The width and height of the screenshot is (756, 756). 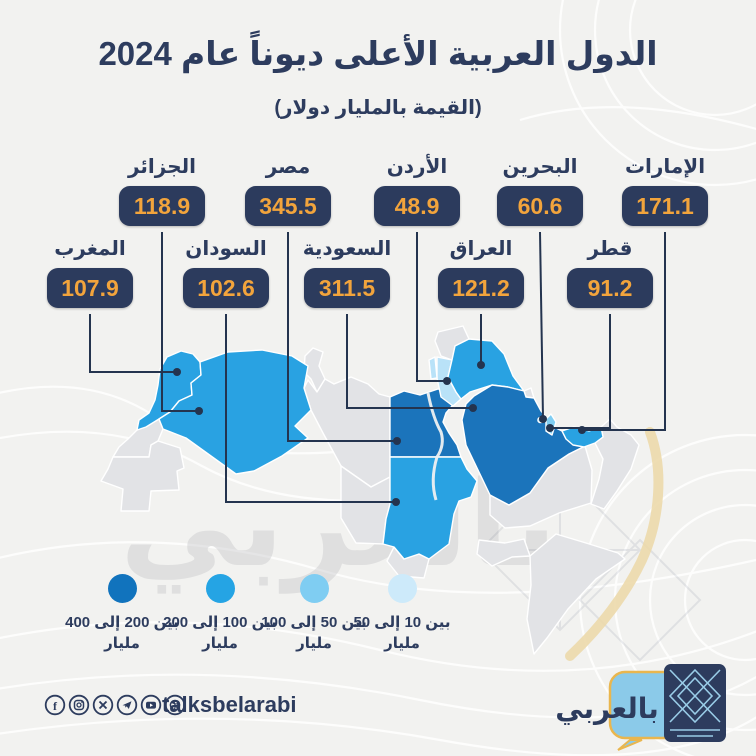 I want to click on country-value-box: 91.2, so click(x=610, y=288).